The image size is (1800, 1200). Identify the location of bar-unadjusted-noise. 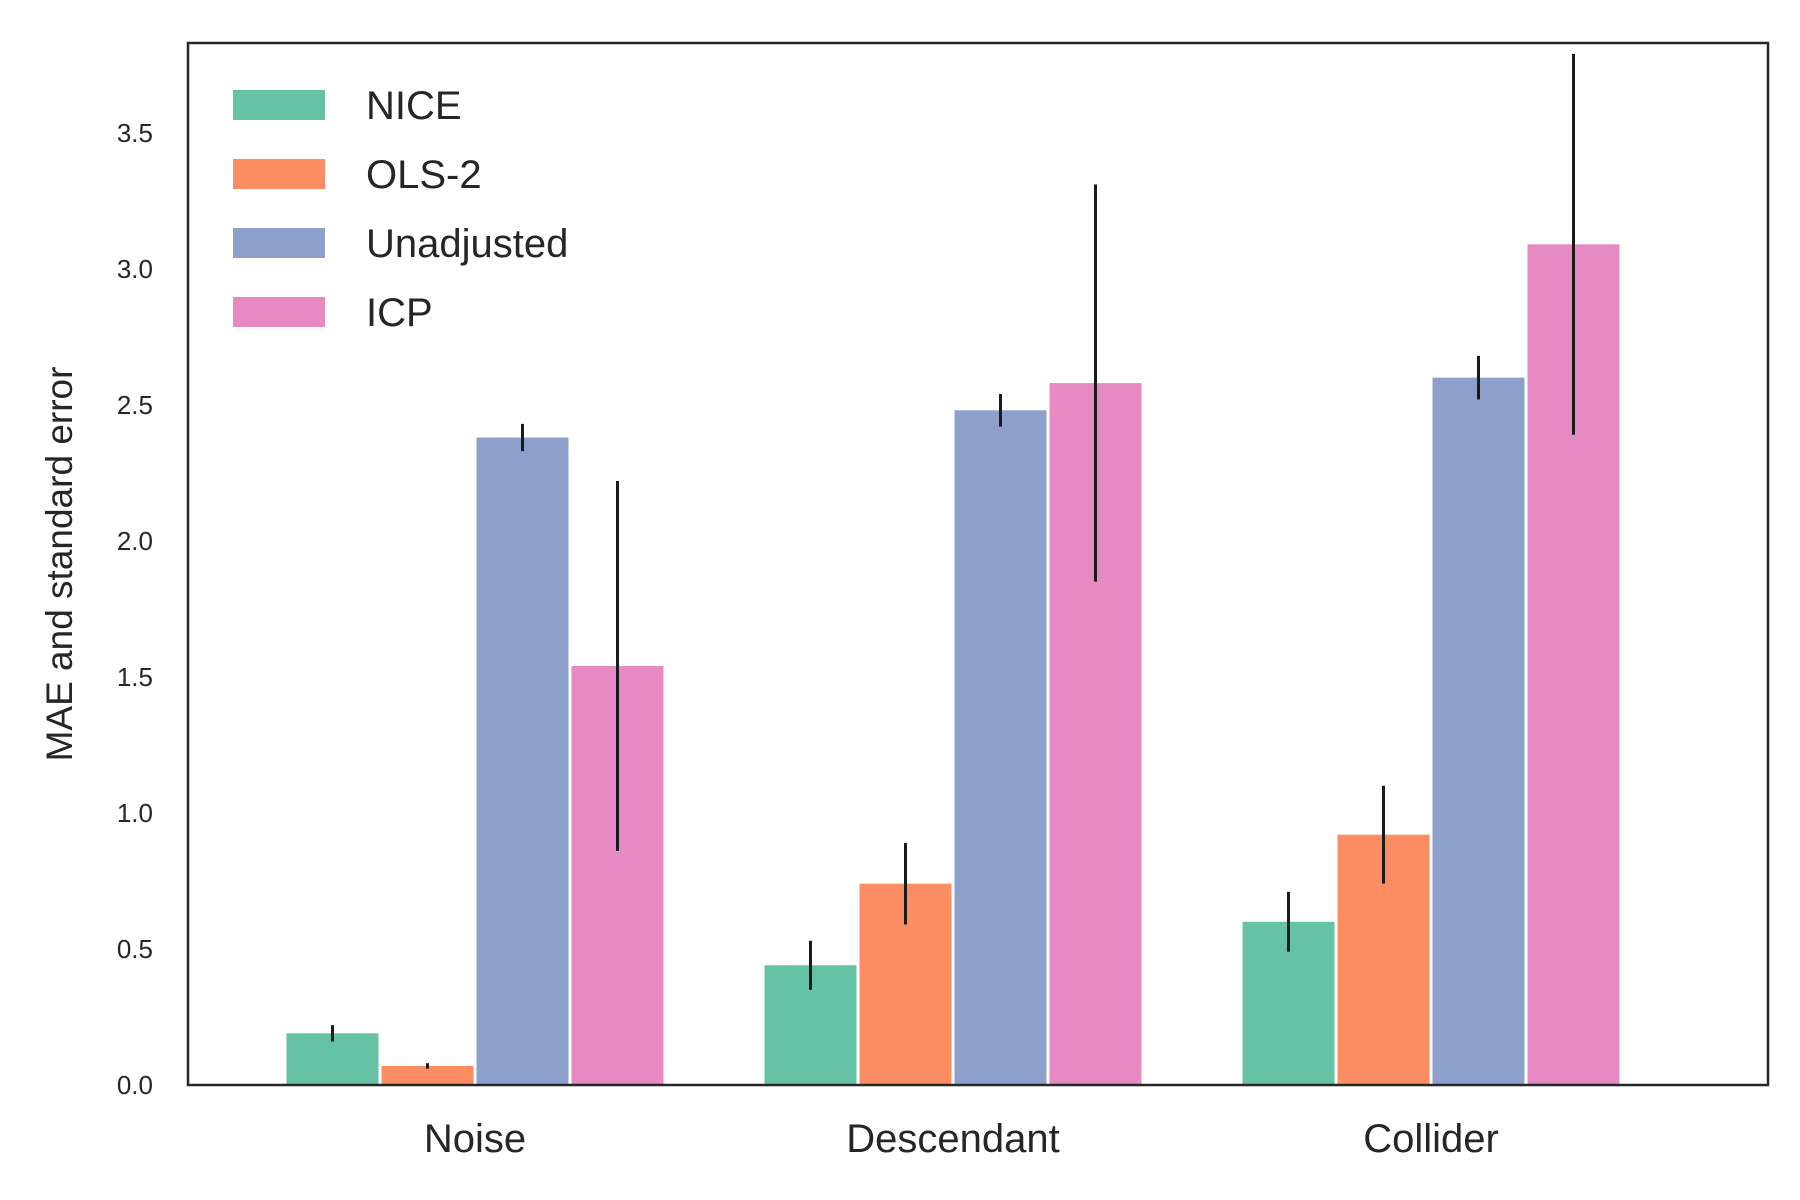
(522, 761).